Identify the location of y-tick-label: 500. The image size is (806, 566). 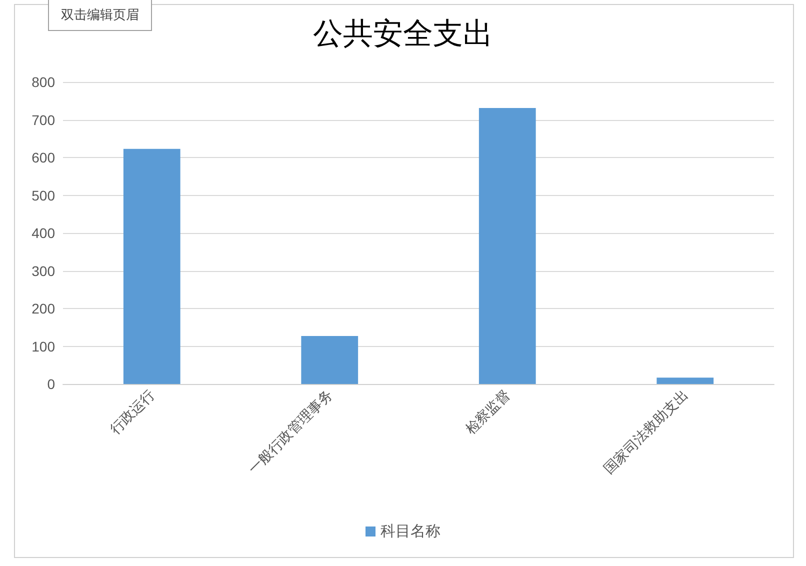
(44, 195).